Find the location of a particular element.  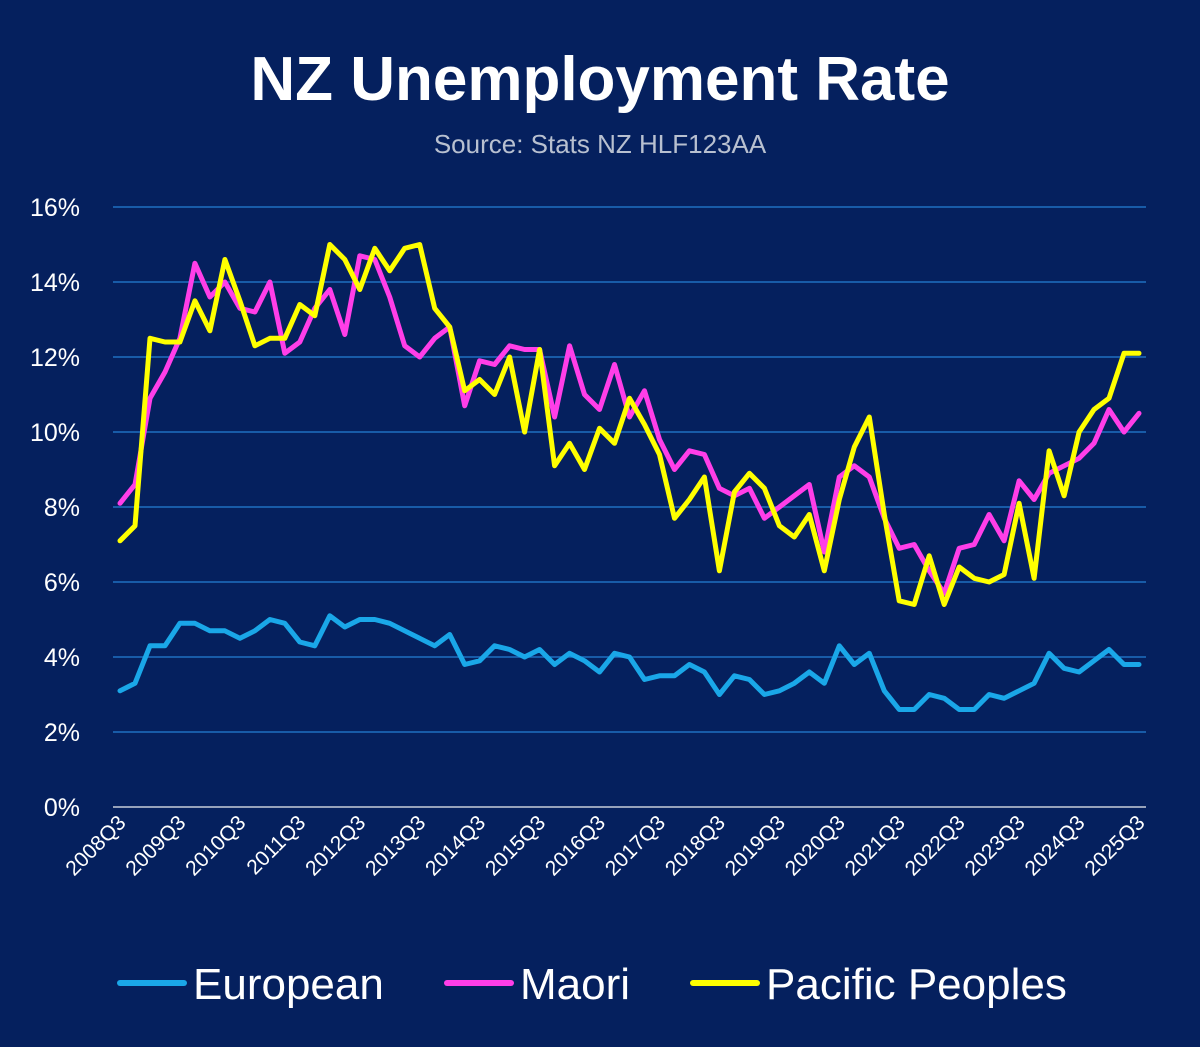

legend-label: Pacific Peoples is located at coordinates (916, 984).